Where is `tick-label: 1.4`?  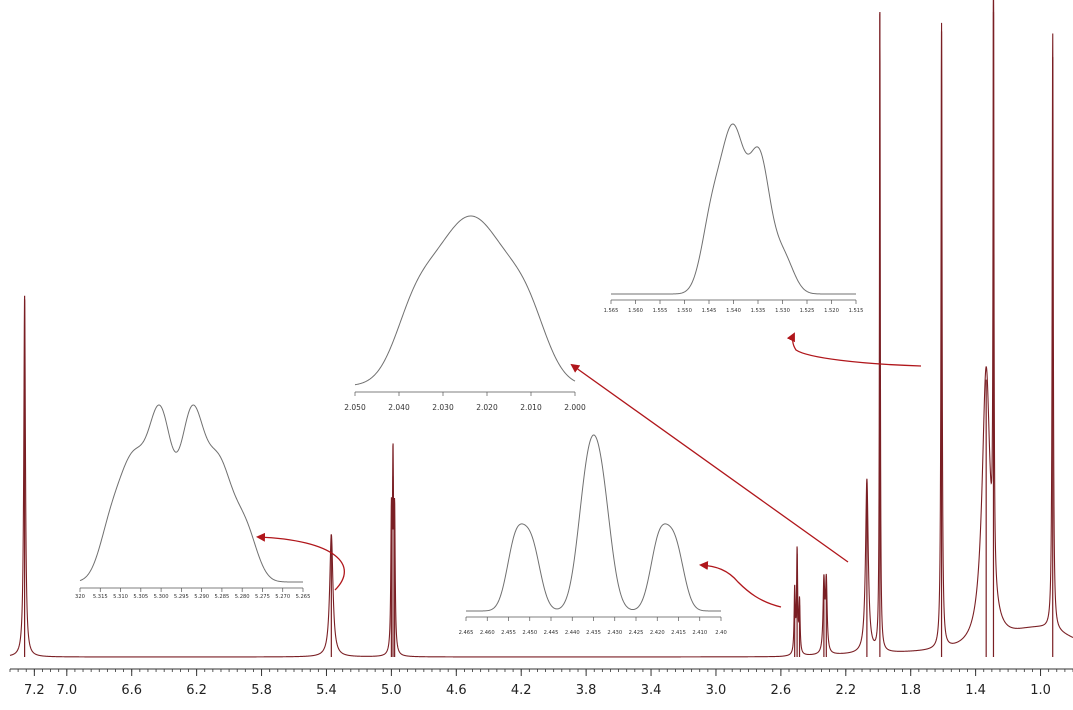 tick-label: 1.4 is located at coordinates (975, 690).